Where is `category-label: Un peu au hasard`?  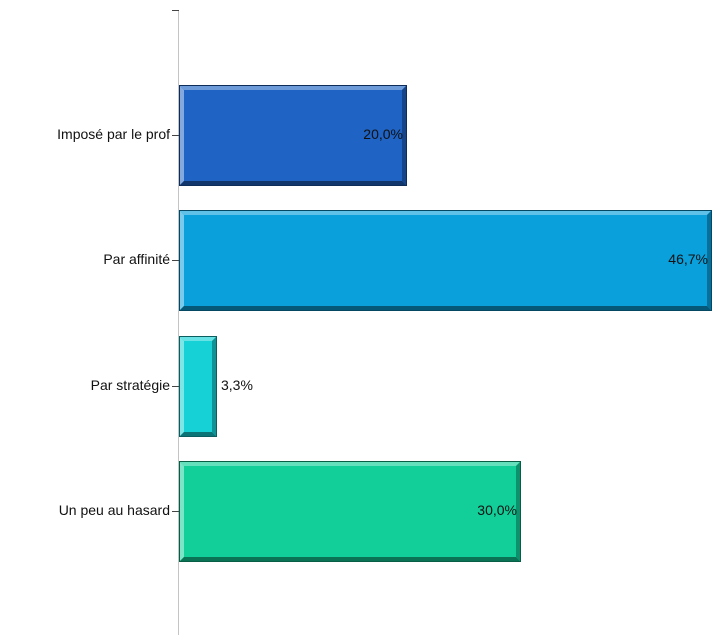 category-label: Un peu au hasard is located at coordinates (114, 510).